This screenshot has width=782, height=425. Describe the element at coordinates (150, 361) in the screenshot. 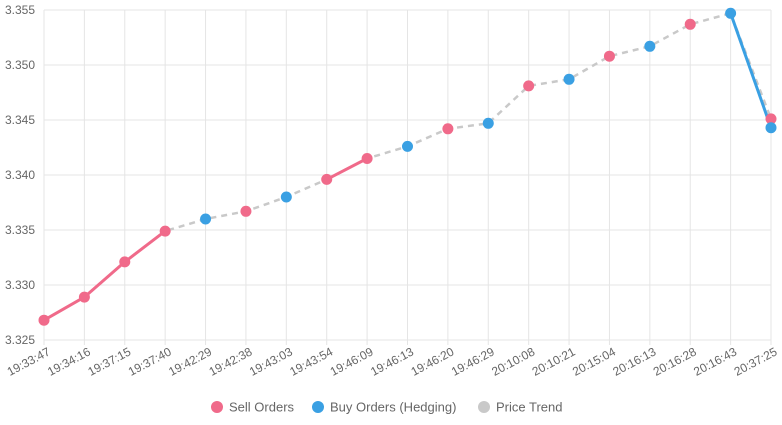

I see `x-tick-label: 19:37:40` at that location.